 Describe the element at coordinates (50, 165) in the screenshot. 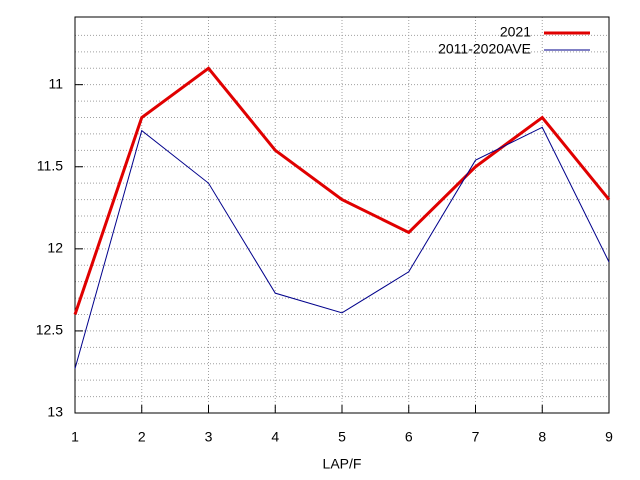

I see `y-tick-label: 11.5` at that location.